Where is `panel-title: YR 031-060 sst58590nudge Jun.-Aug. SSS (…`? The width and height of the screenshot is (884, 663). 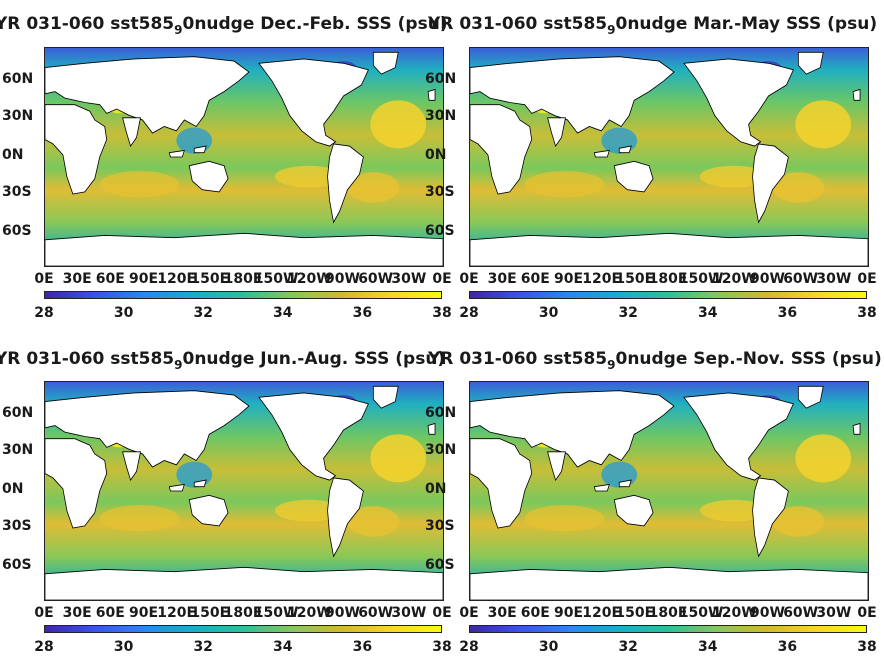
panel-title: YR 031-060 sst58590nudge Jun.-Aug. SSS (… is located at coordinates (222, 360).